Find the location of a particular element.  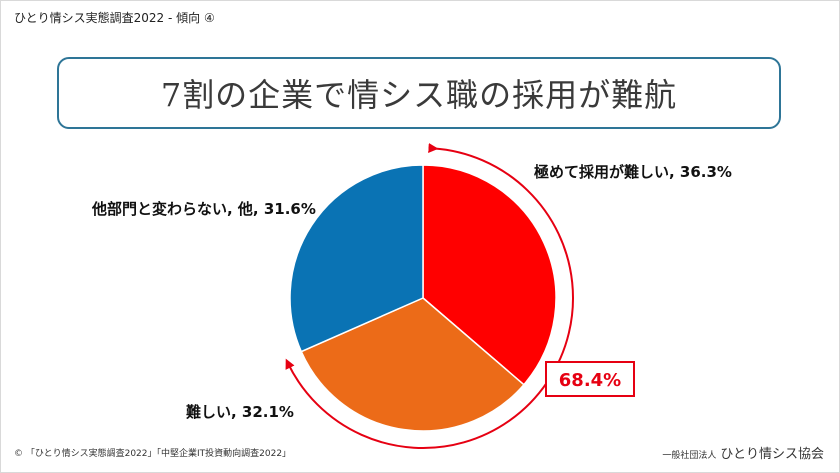

source-note: © 「ひとり情シス実態調査2022」「中堅企業IT投資動向調査2022」 is located at coordinates (153, 454).